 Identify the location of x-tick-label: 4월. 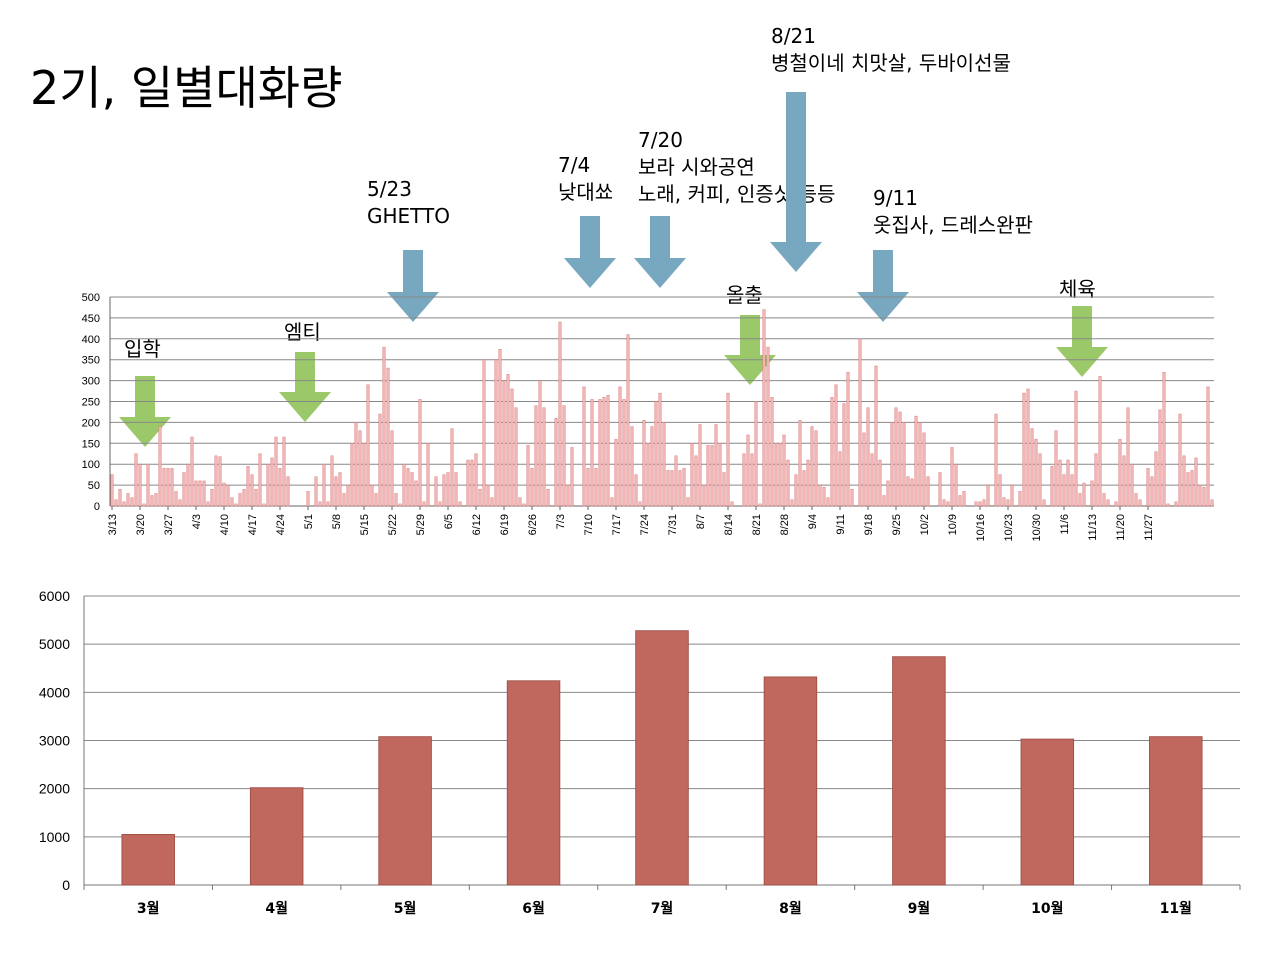
(276, 908).